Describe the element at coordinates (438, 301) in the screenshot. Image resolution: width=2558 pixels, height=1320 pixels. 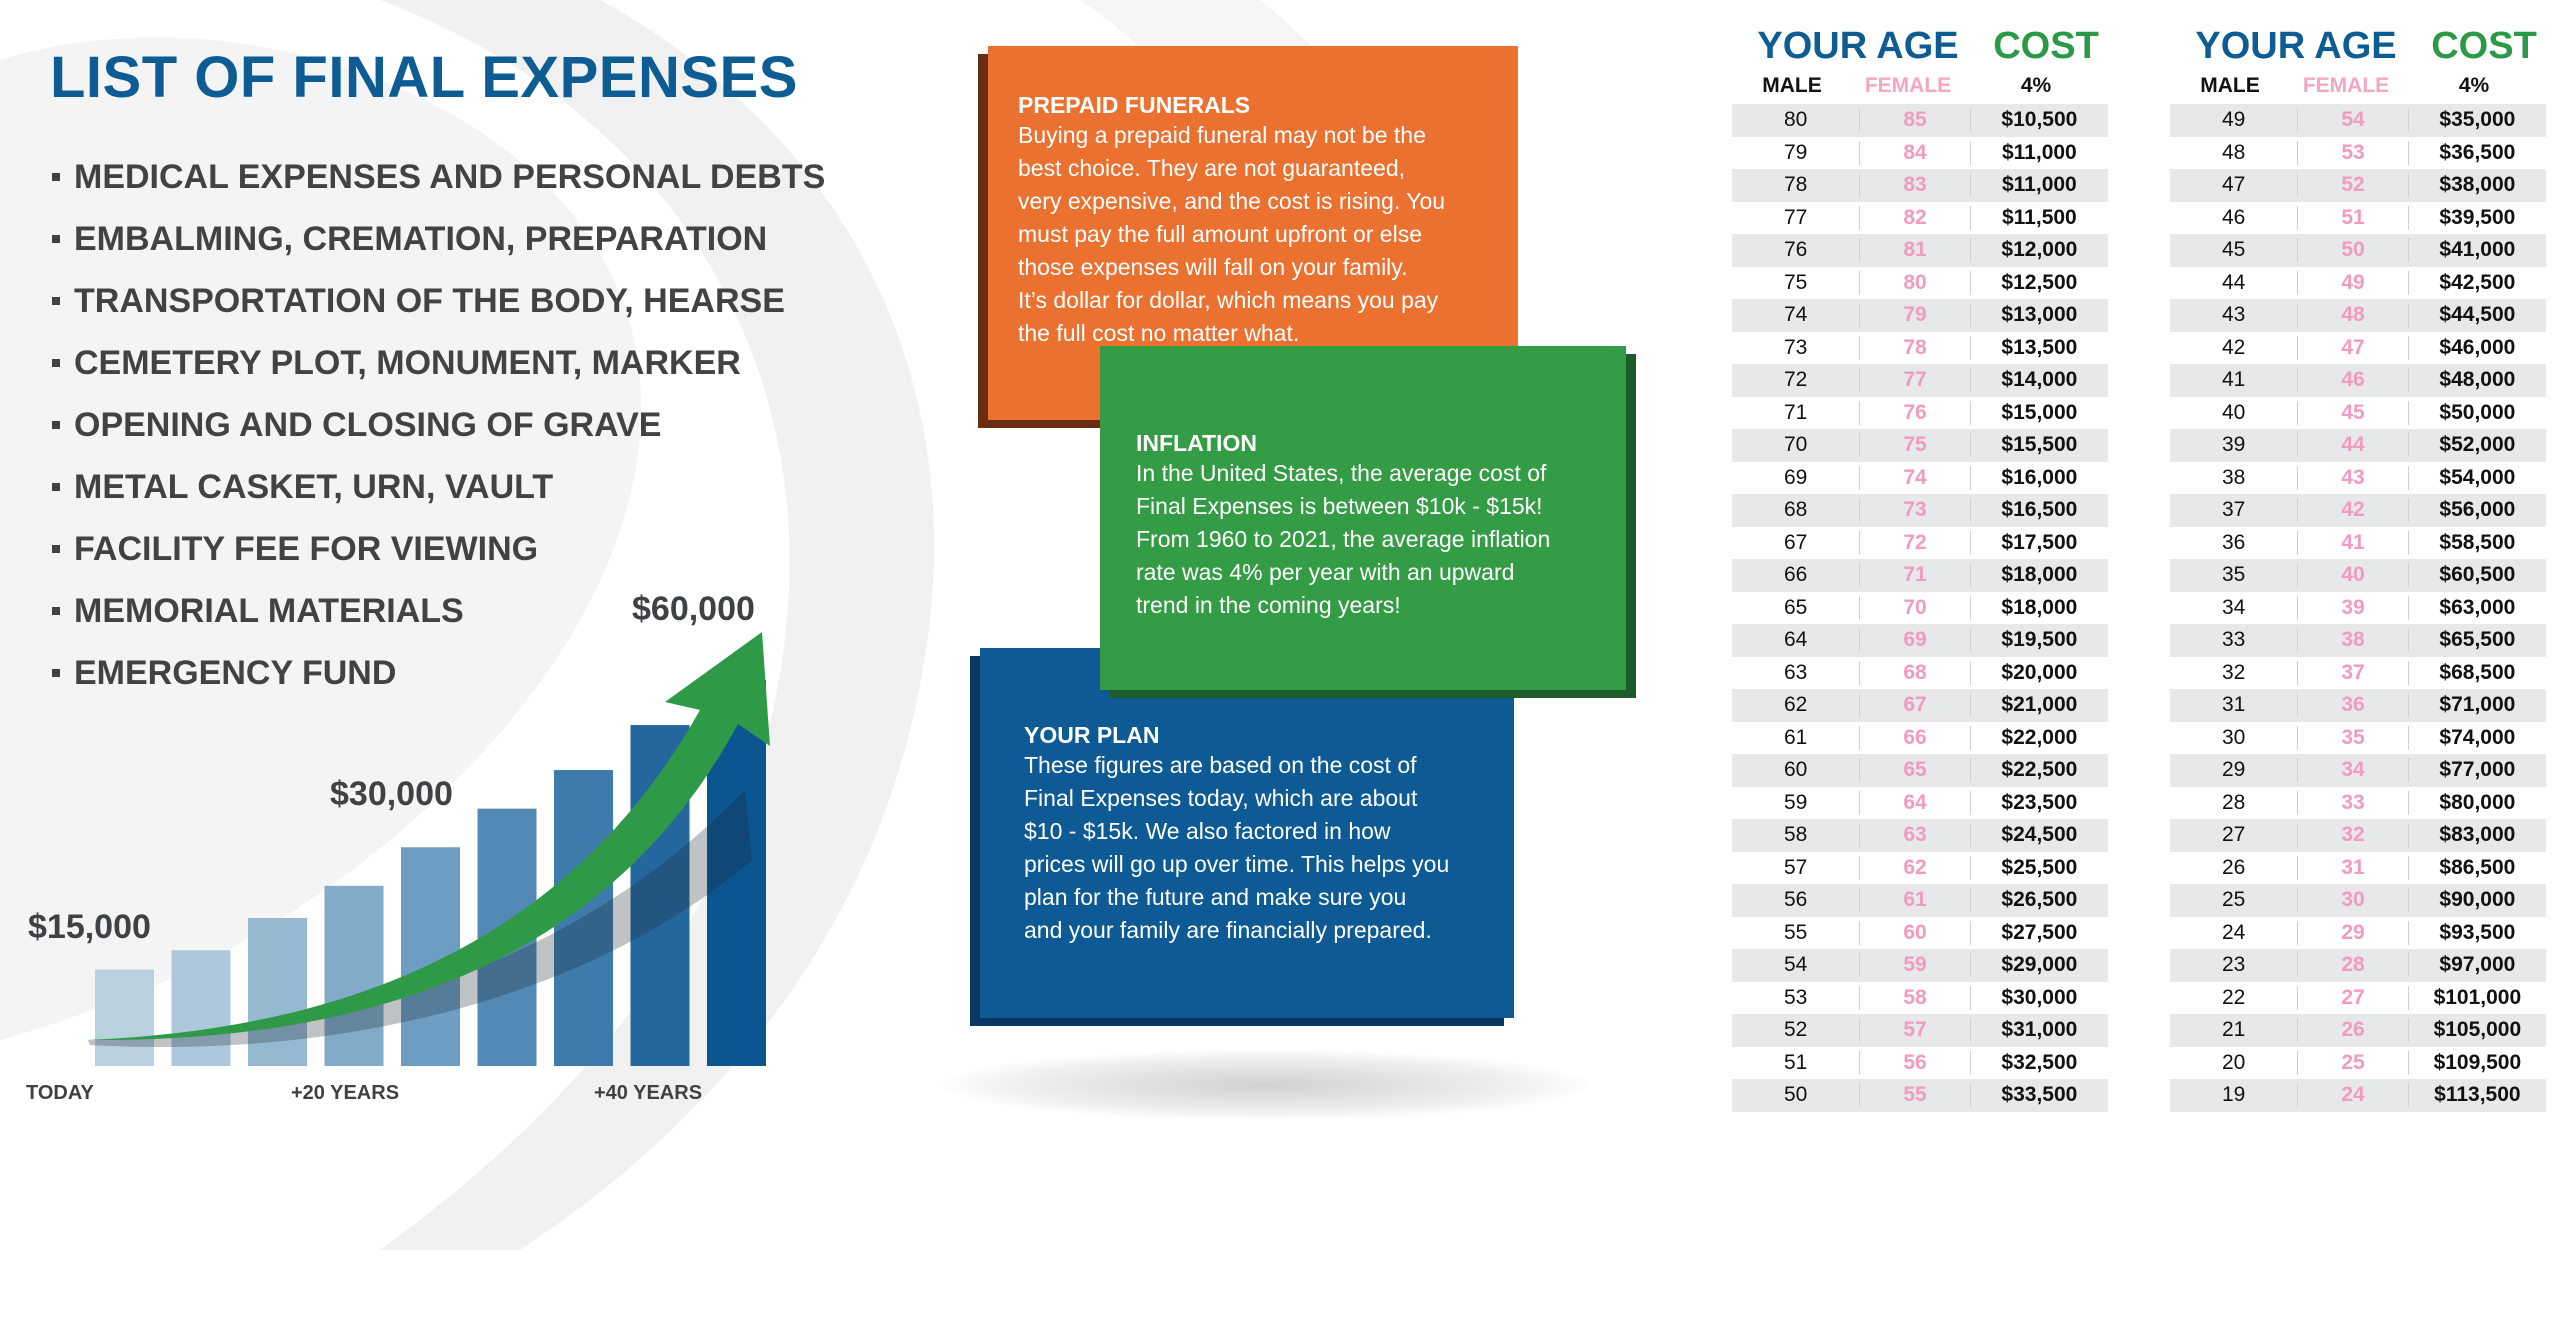
I see `expense-item: TRANSPORTATION OF THE BODY, HEARSE` at that location.